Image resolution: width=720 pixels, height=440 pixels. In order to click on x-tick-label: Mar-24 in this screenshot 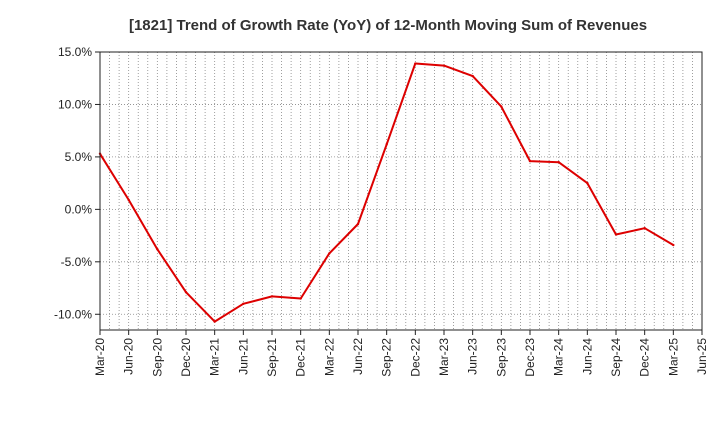, I will do `click(559, 357)`.